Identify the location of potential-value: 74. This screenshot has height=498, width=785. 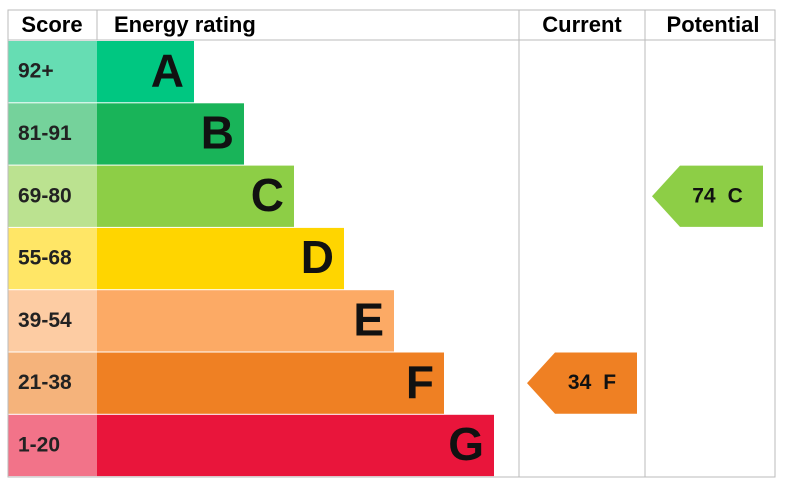
(704, 195).